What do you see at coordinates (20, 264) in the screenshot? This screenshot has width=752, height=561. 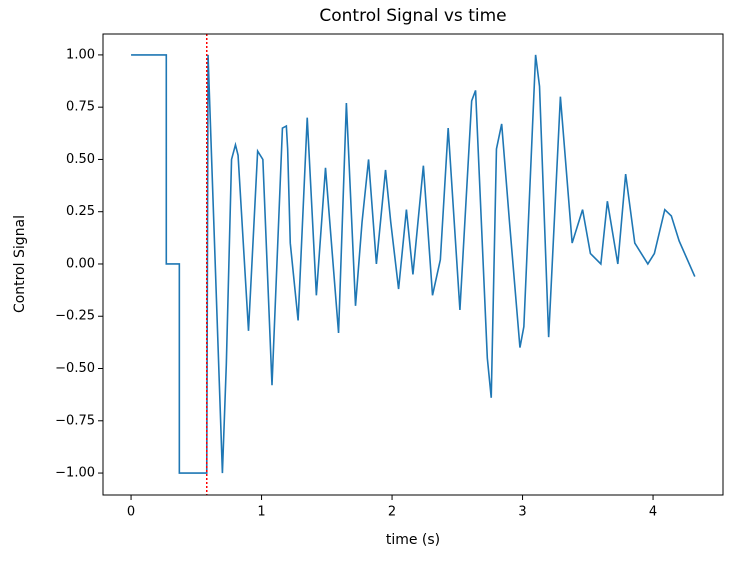 I see `y-axis-label: Control Signal` at bounding box center [20, 264].